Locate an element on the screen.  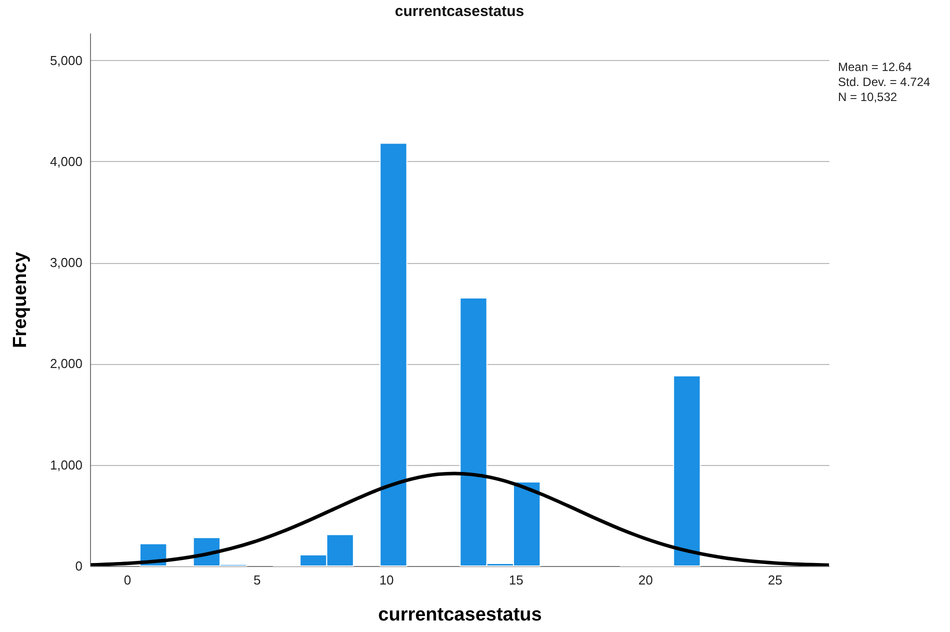
y-tick-label: 1,000 is located at coordinates (66, 464).